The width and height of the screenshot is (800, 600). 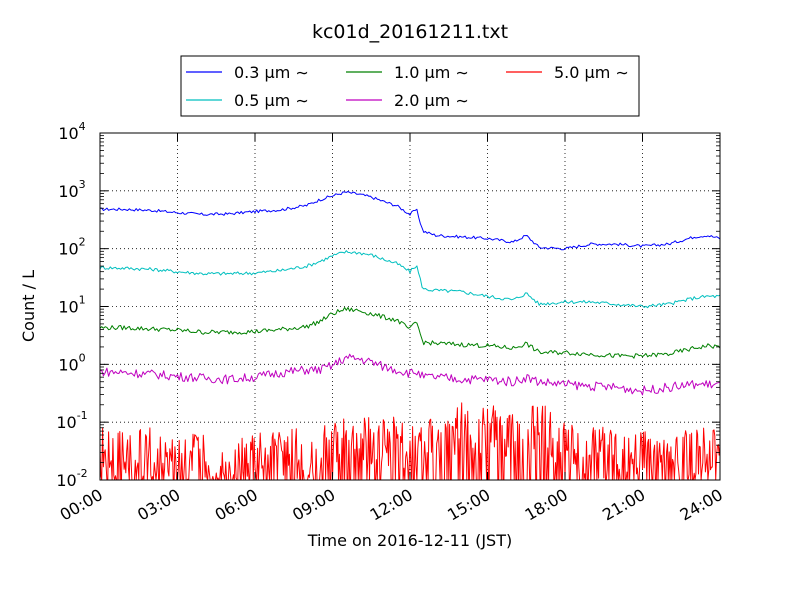 I want to click on x-axis-label: Time on 2016-12-11 (JST), so click(x=409, y=540).